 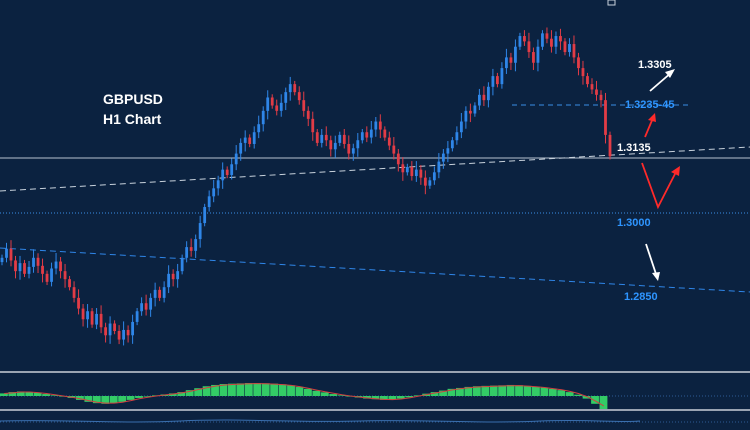 What do you see at coordinates (641, 297) in the screenshot?
I see `level-label-1-2850: 1.2850` at bounding box center [641, 297].